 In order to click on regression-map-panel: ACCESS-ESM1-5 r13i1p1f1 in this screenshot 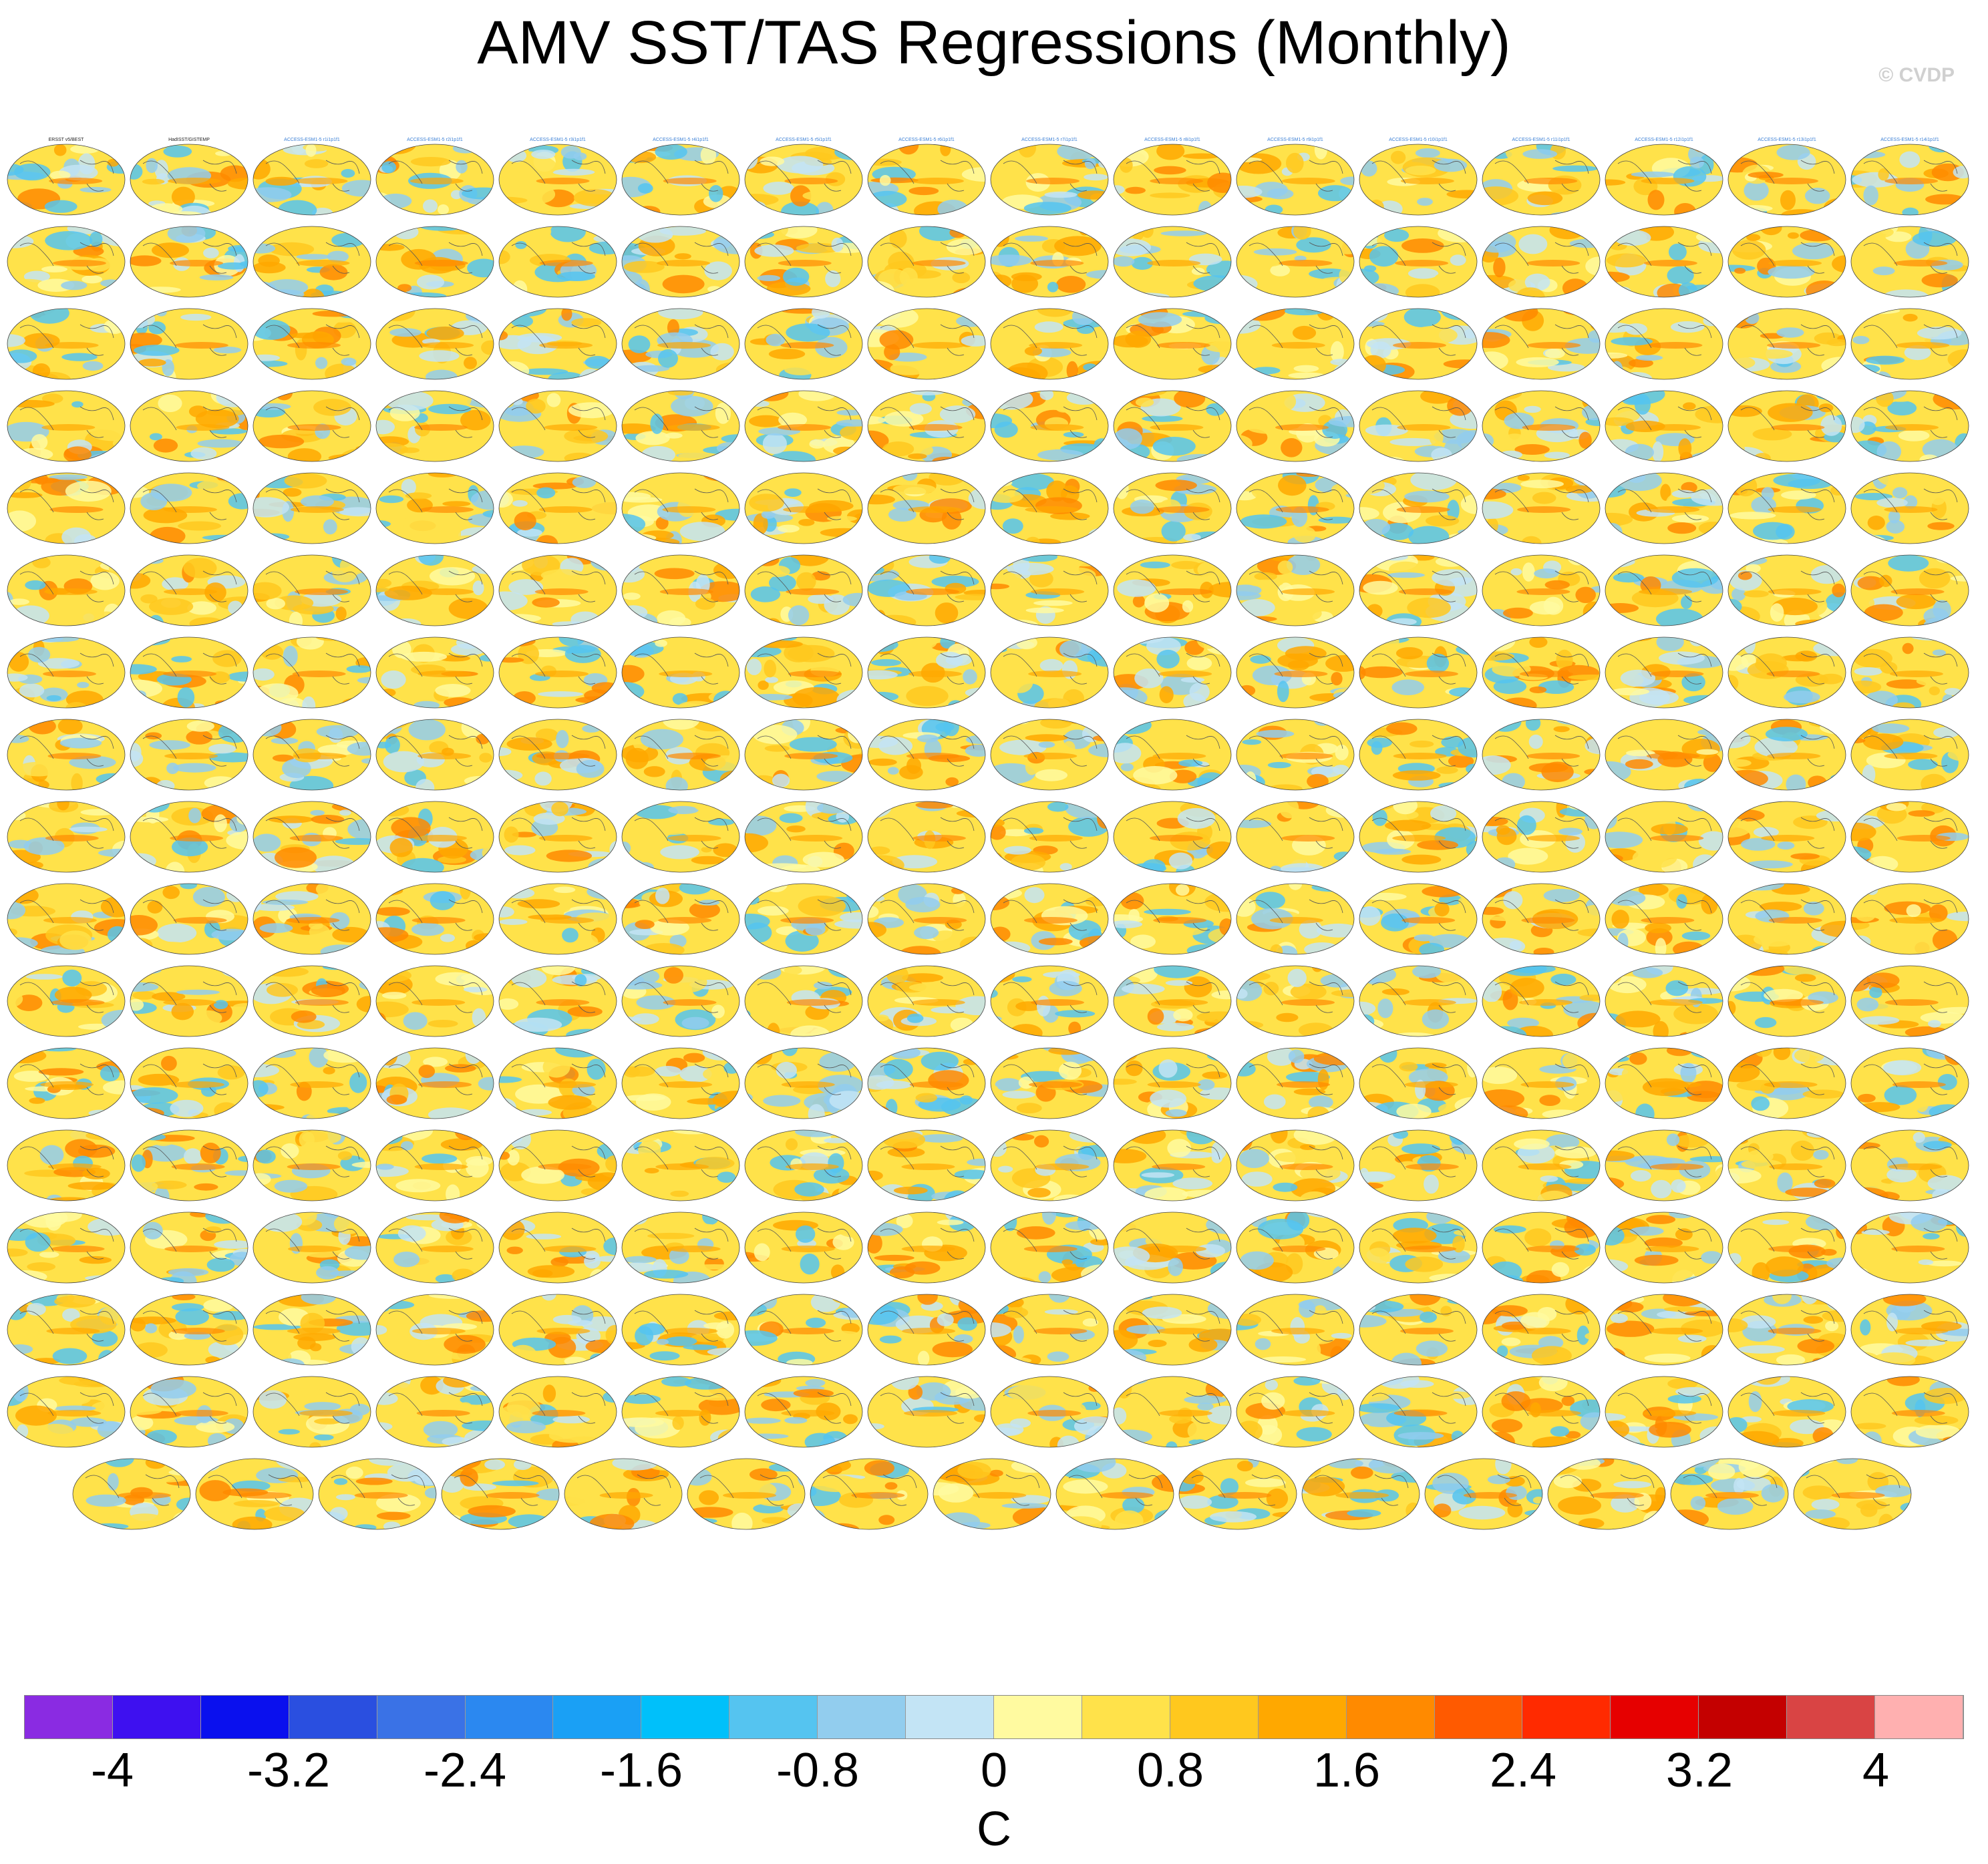, I will do `click(1786, 176)`.